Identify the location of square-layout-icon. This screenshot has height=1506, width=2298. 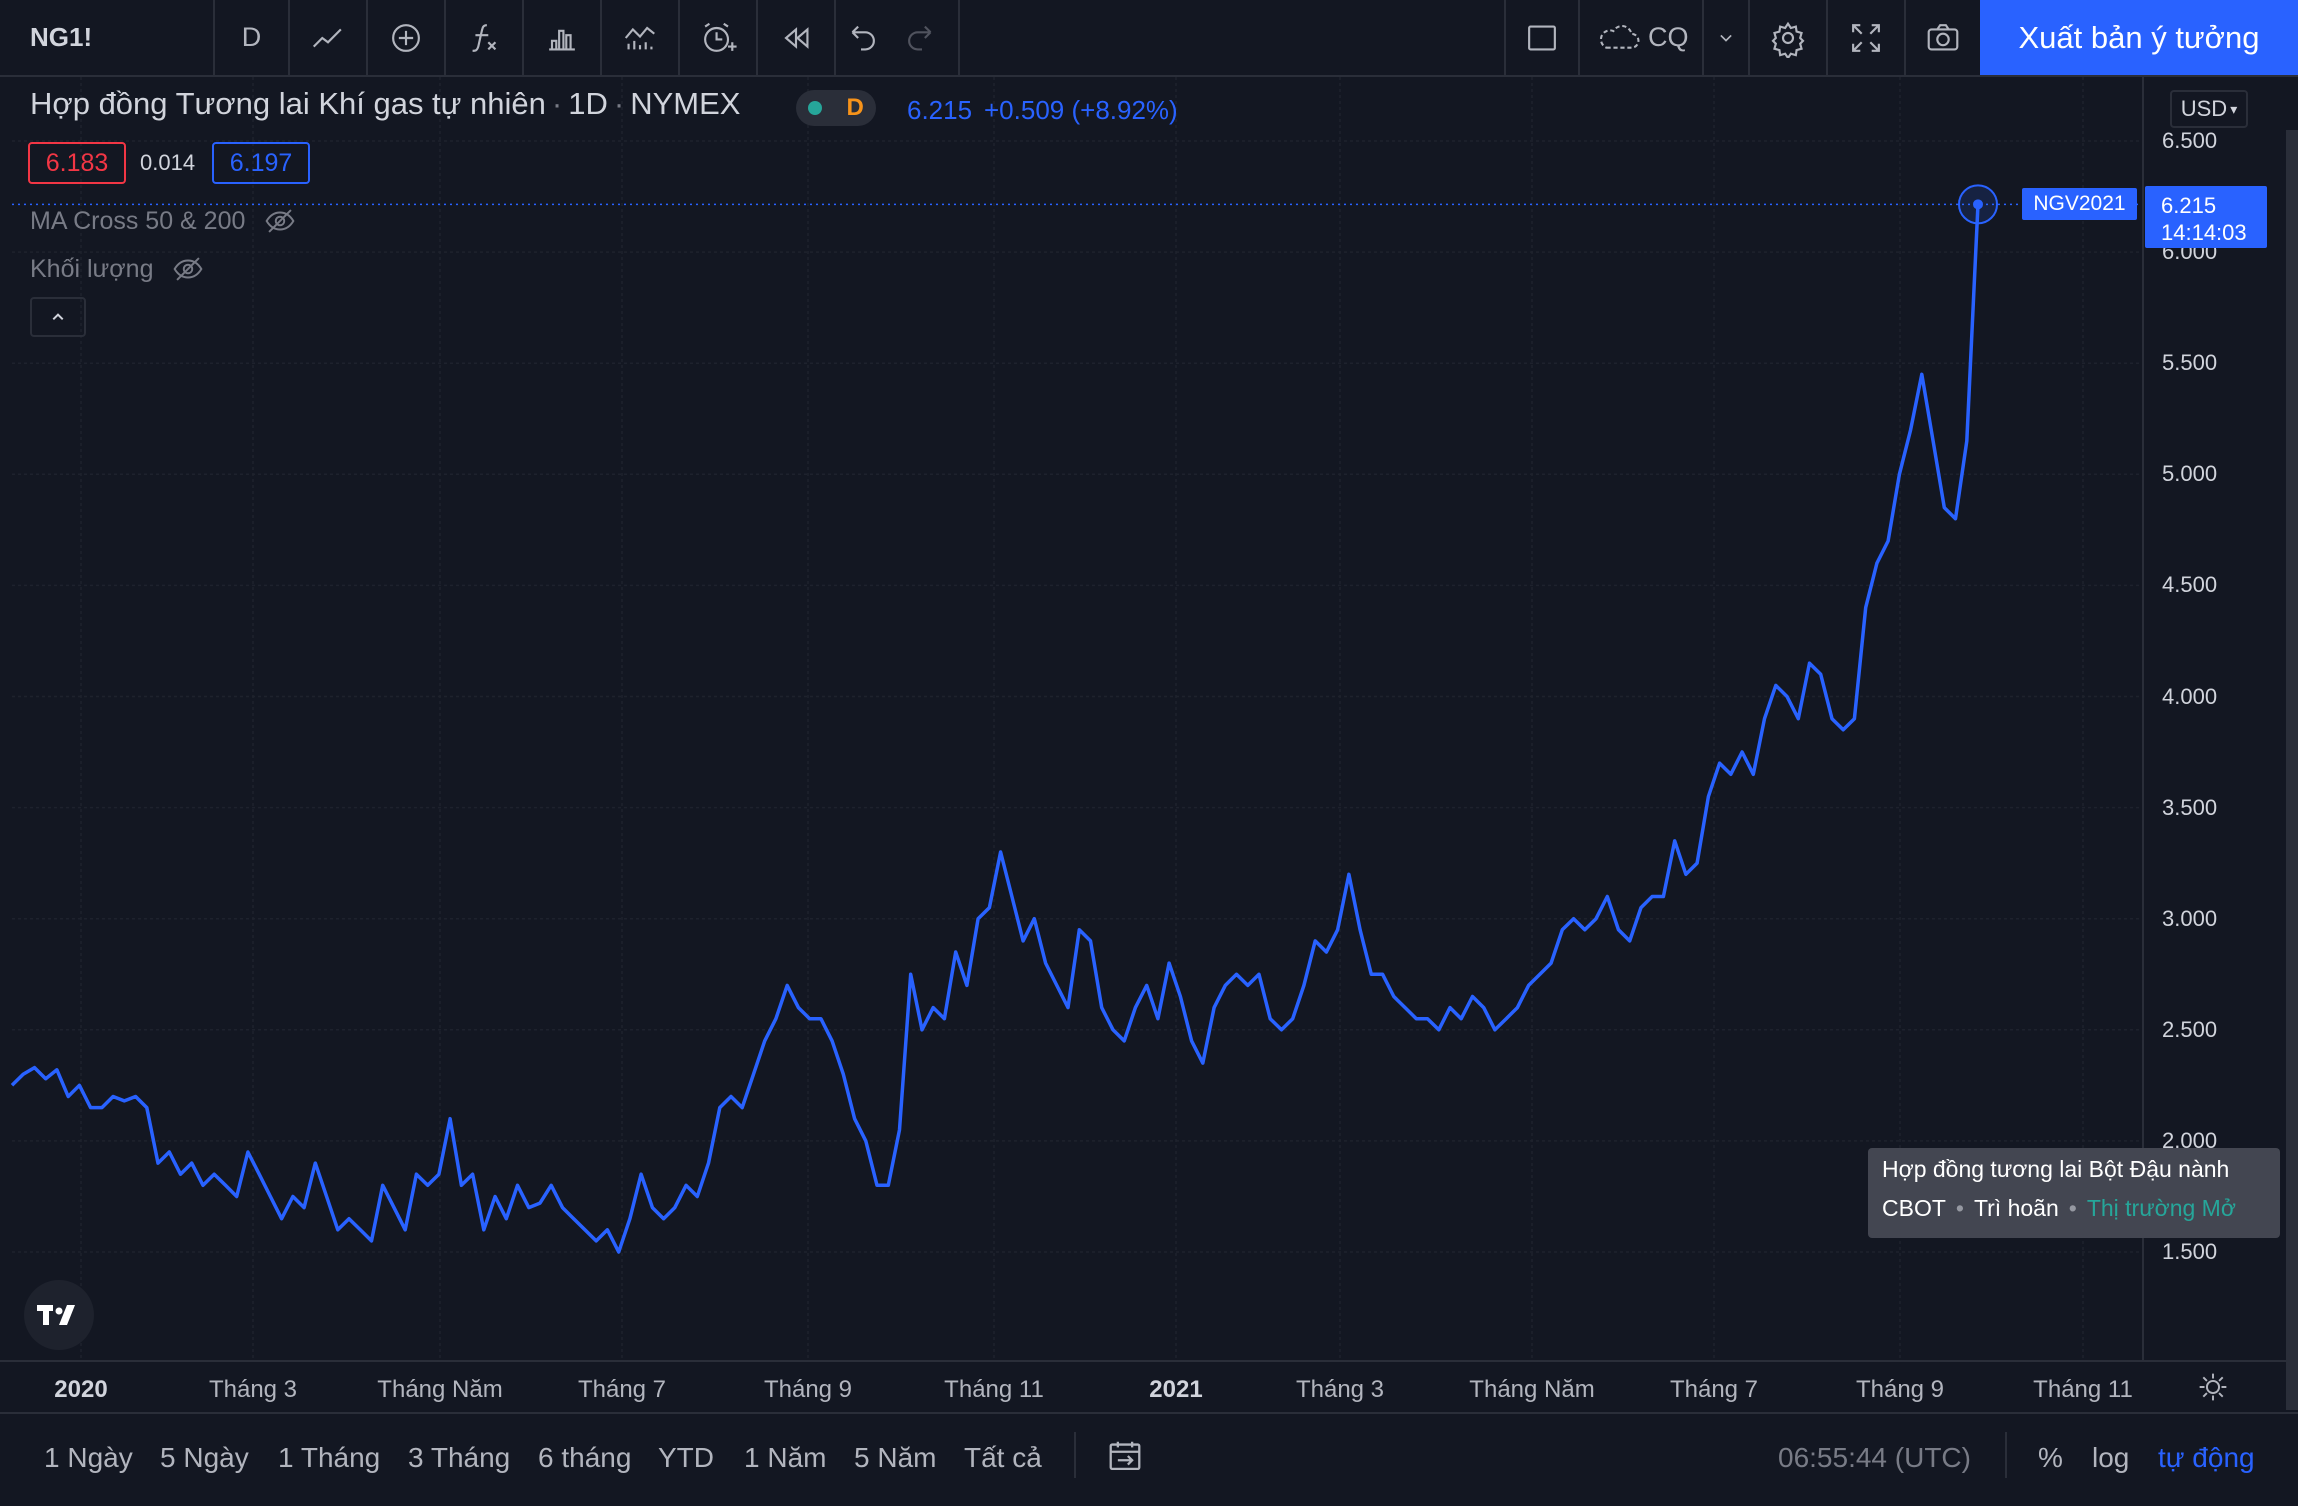
(1542, 37).